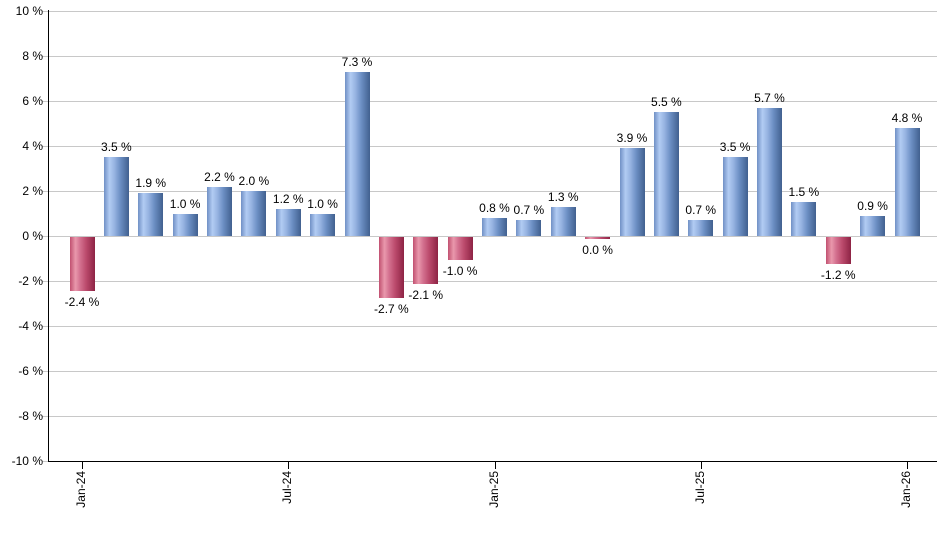 The height and width of the screenshot is (550, 940). Describe the element at coordinates (27, 461) in the screenshot. I see `y-axis-label: -10 %` at that location.